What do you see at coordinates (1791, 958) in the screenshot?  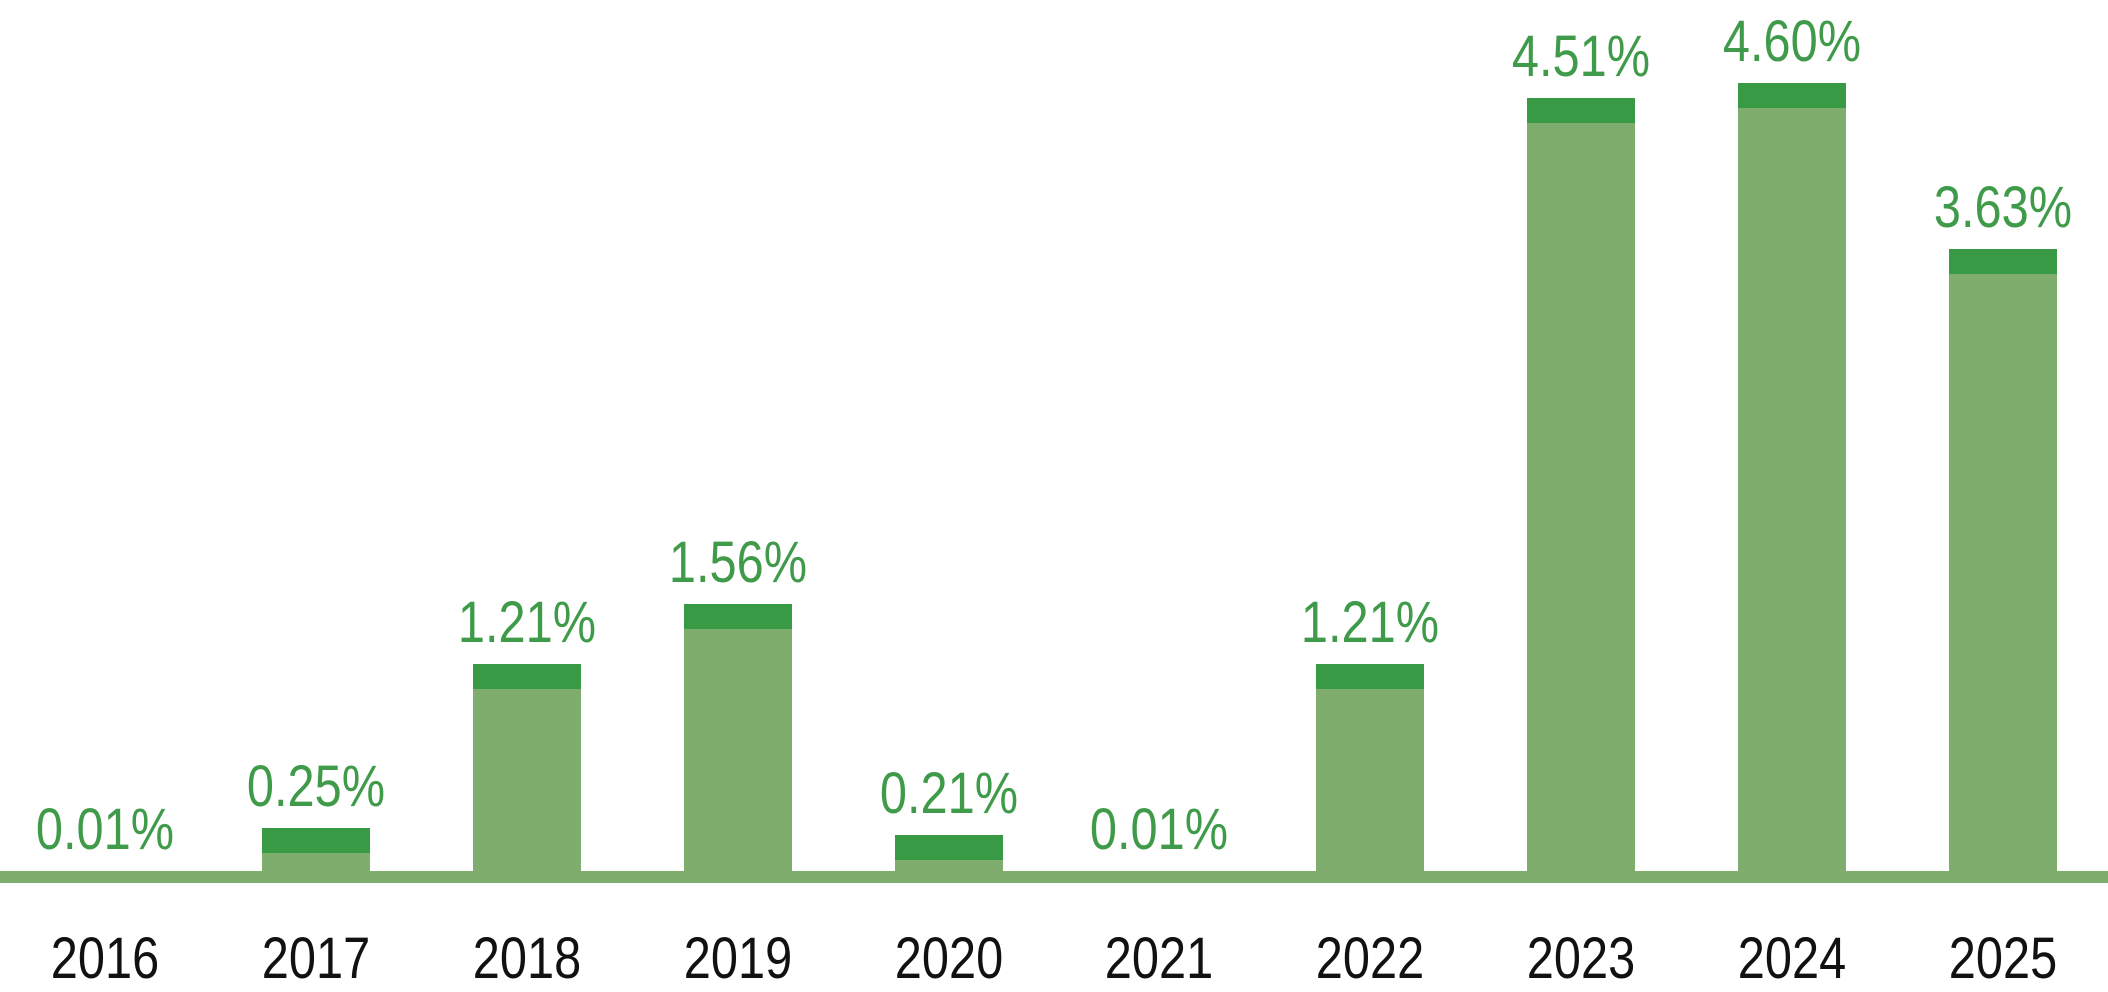 I see `x-axis-label-2024: 2024` at bounding box center [1791, 958].